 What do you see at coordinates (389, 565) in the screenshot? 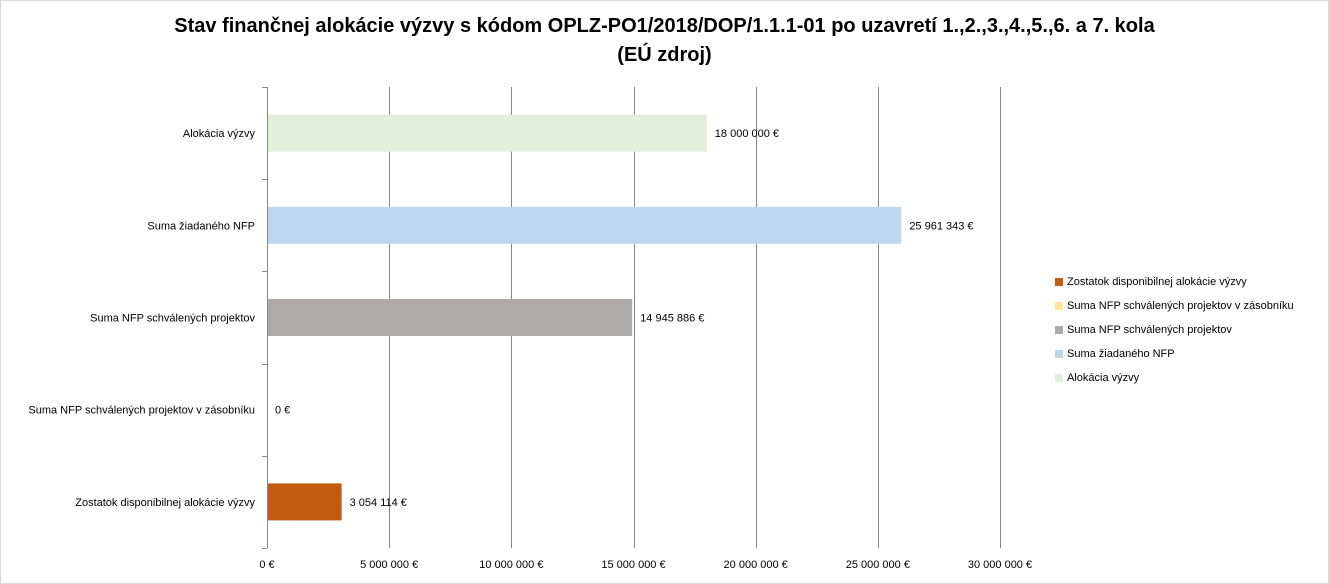
I see `x-tick-label: 5 000 000 €` at bounding box center [389, 565].